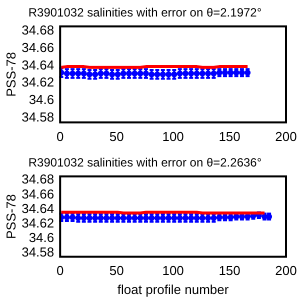  What do you see at coordinates (145, 13) in the screenshot?
I see `chart-title: R3901032 salinities with error on θ=2.1972°` at bounding box center [145, 13].